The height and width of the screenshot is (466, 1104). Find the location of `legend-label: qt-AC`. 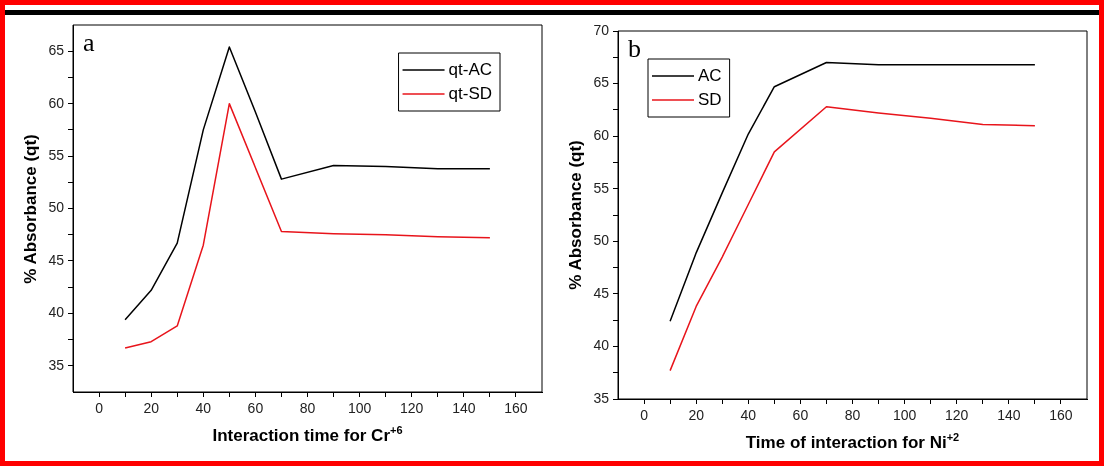

legend-label: qt-AC is located at coordinates (470, 69).